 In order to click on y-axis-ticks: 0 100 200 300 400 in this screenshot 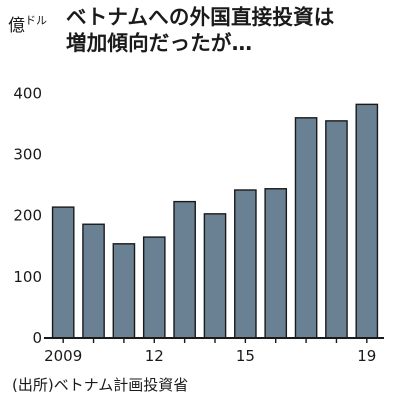, I will do `click(27, 215)`.